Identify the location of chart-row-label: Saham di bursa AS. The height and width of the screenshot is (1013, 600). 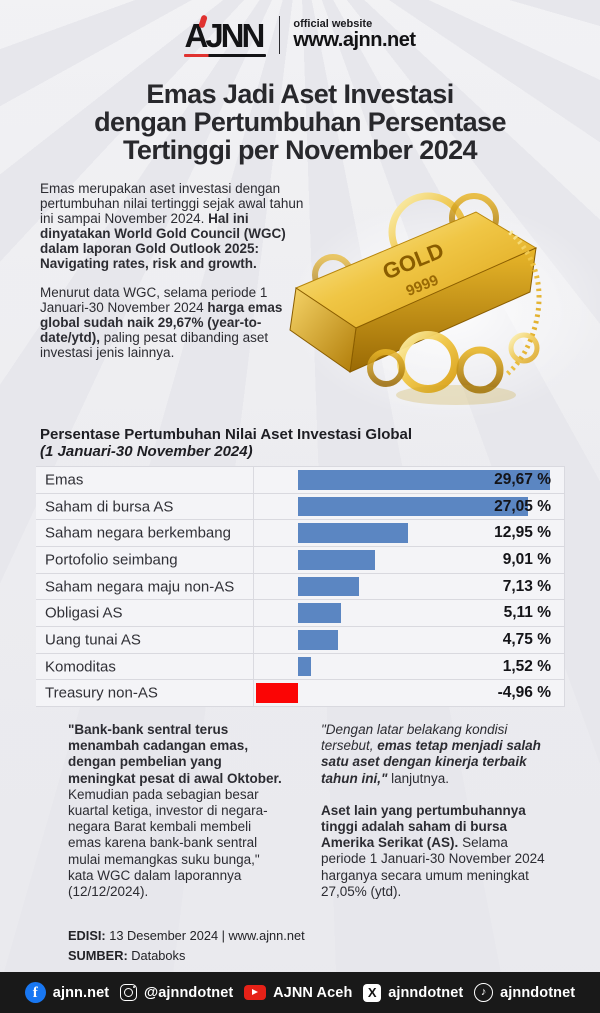
(109, 506).